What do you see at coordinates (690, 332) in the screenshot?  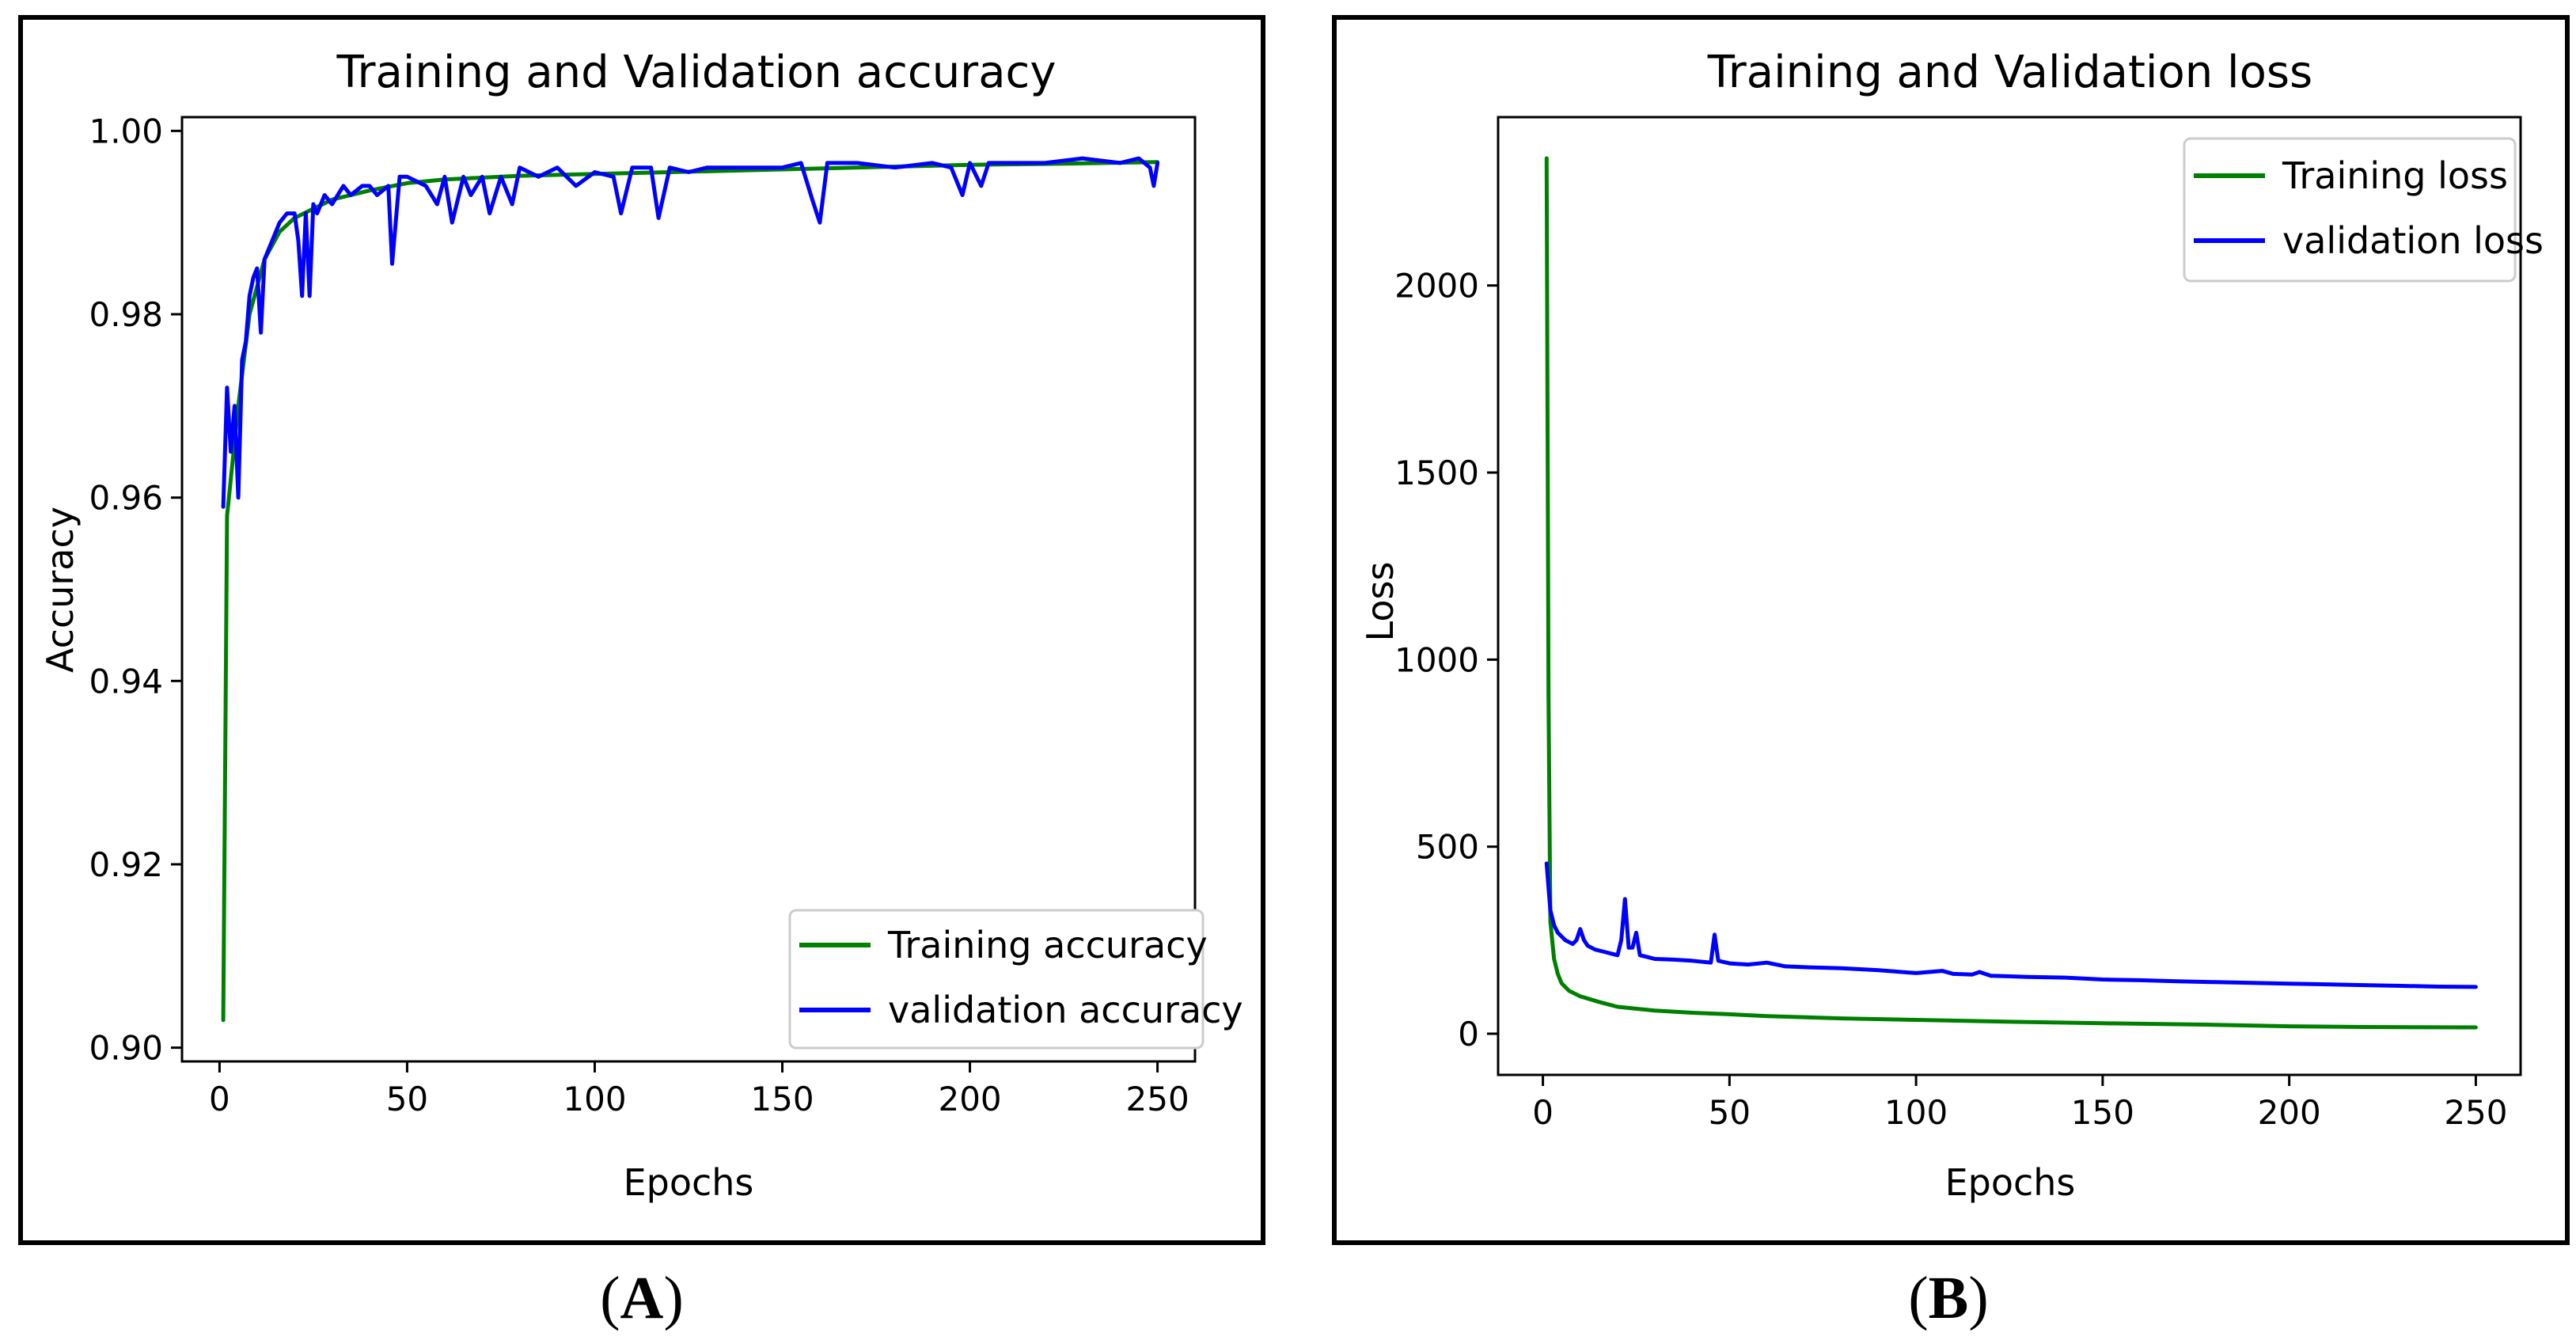 I see `series-line-validation-accuracy` at bounding box center [690, 332].